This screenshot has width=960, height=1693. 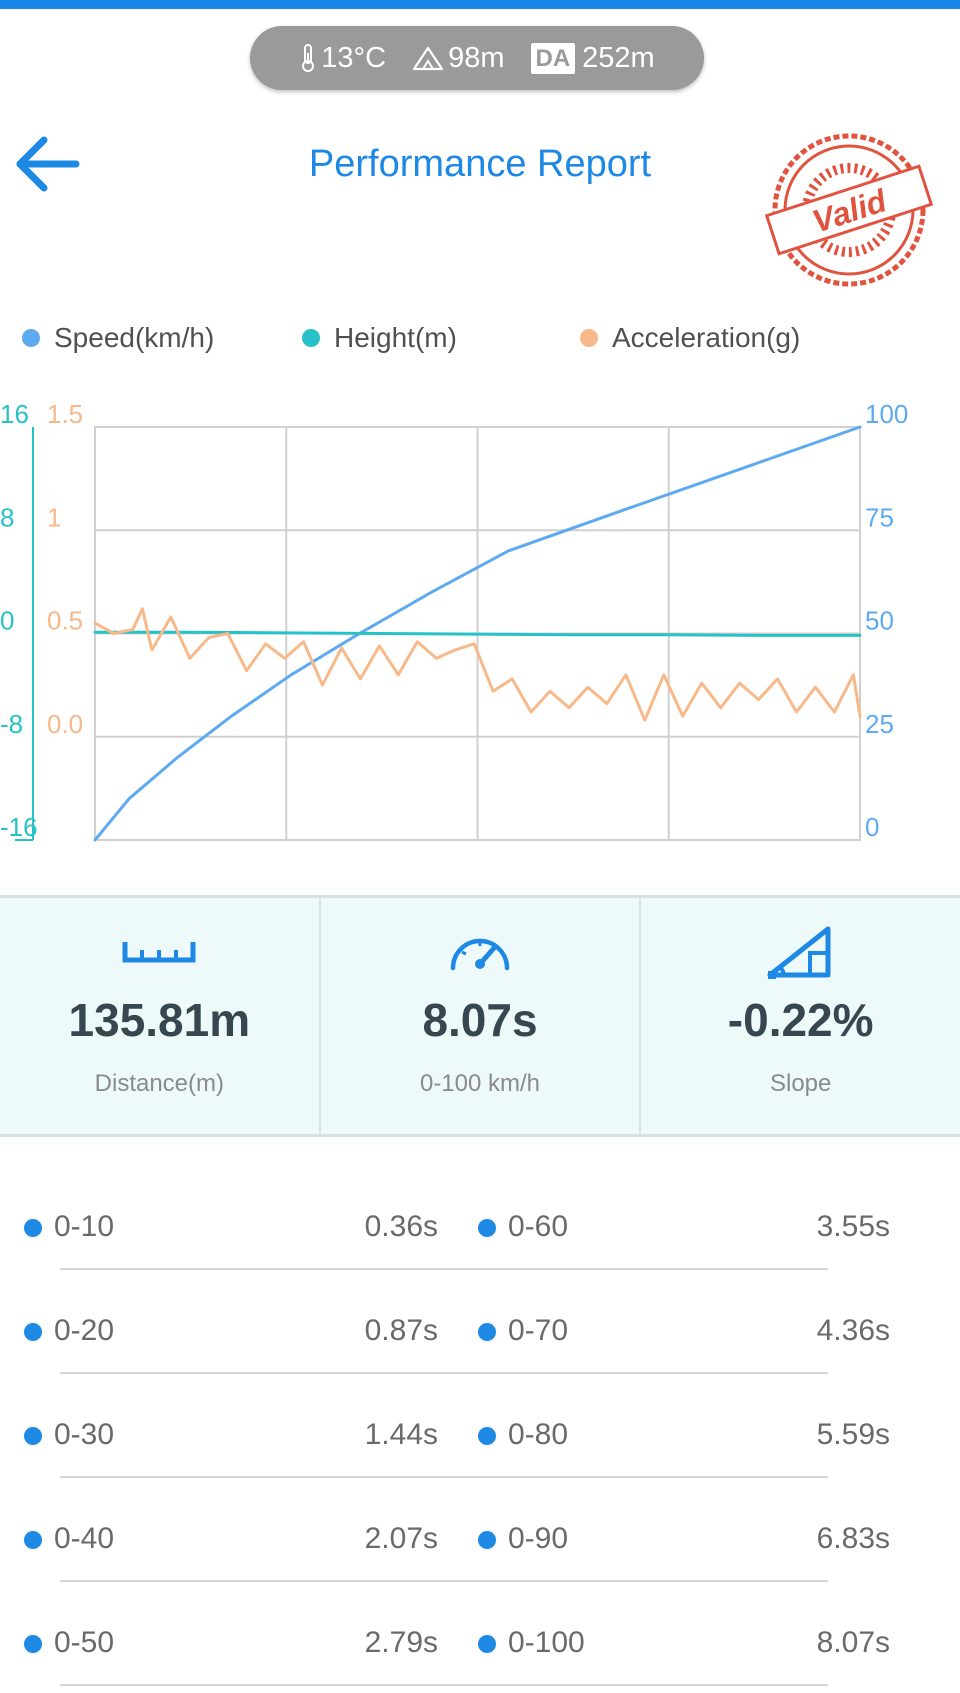 I want to click on acceleration-series-line, so click(x=477, y=664).